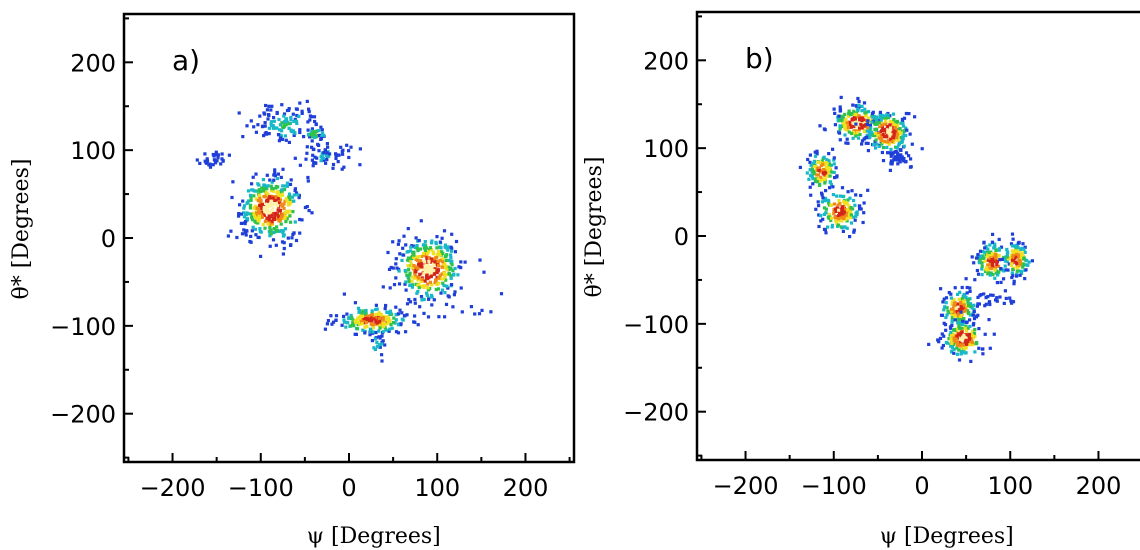 Image resolution: width=1140 pixels, height=550 pixels. I want to click on y-tick-label: −100, so click(83, 327).